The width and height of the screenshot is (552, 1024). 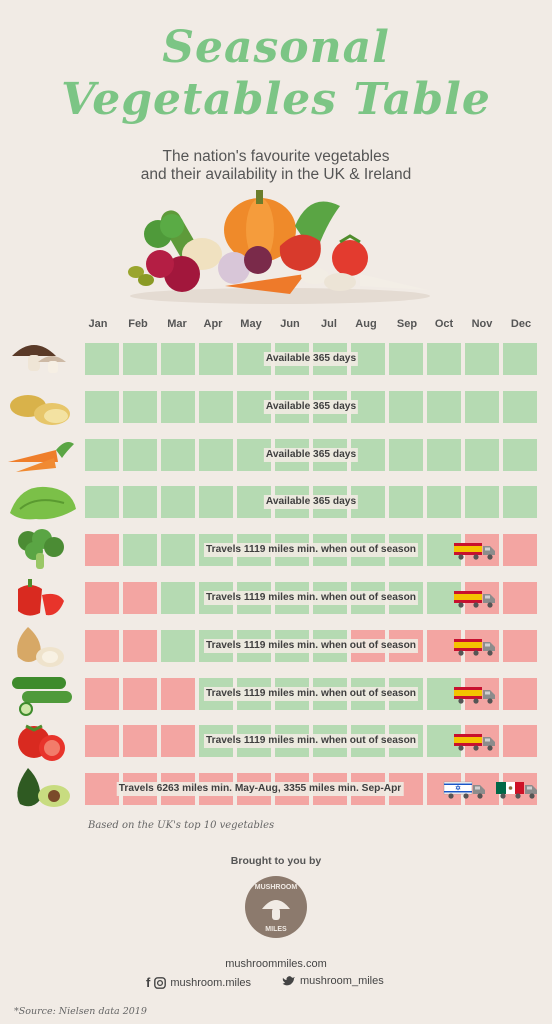 What do you see at coordinates (43, 788) in the screenshot?
I see `avocado-icon` at bounding box center [43, 788].